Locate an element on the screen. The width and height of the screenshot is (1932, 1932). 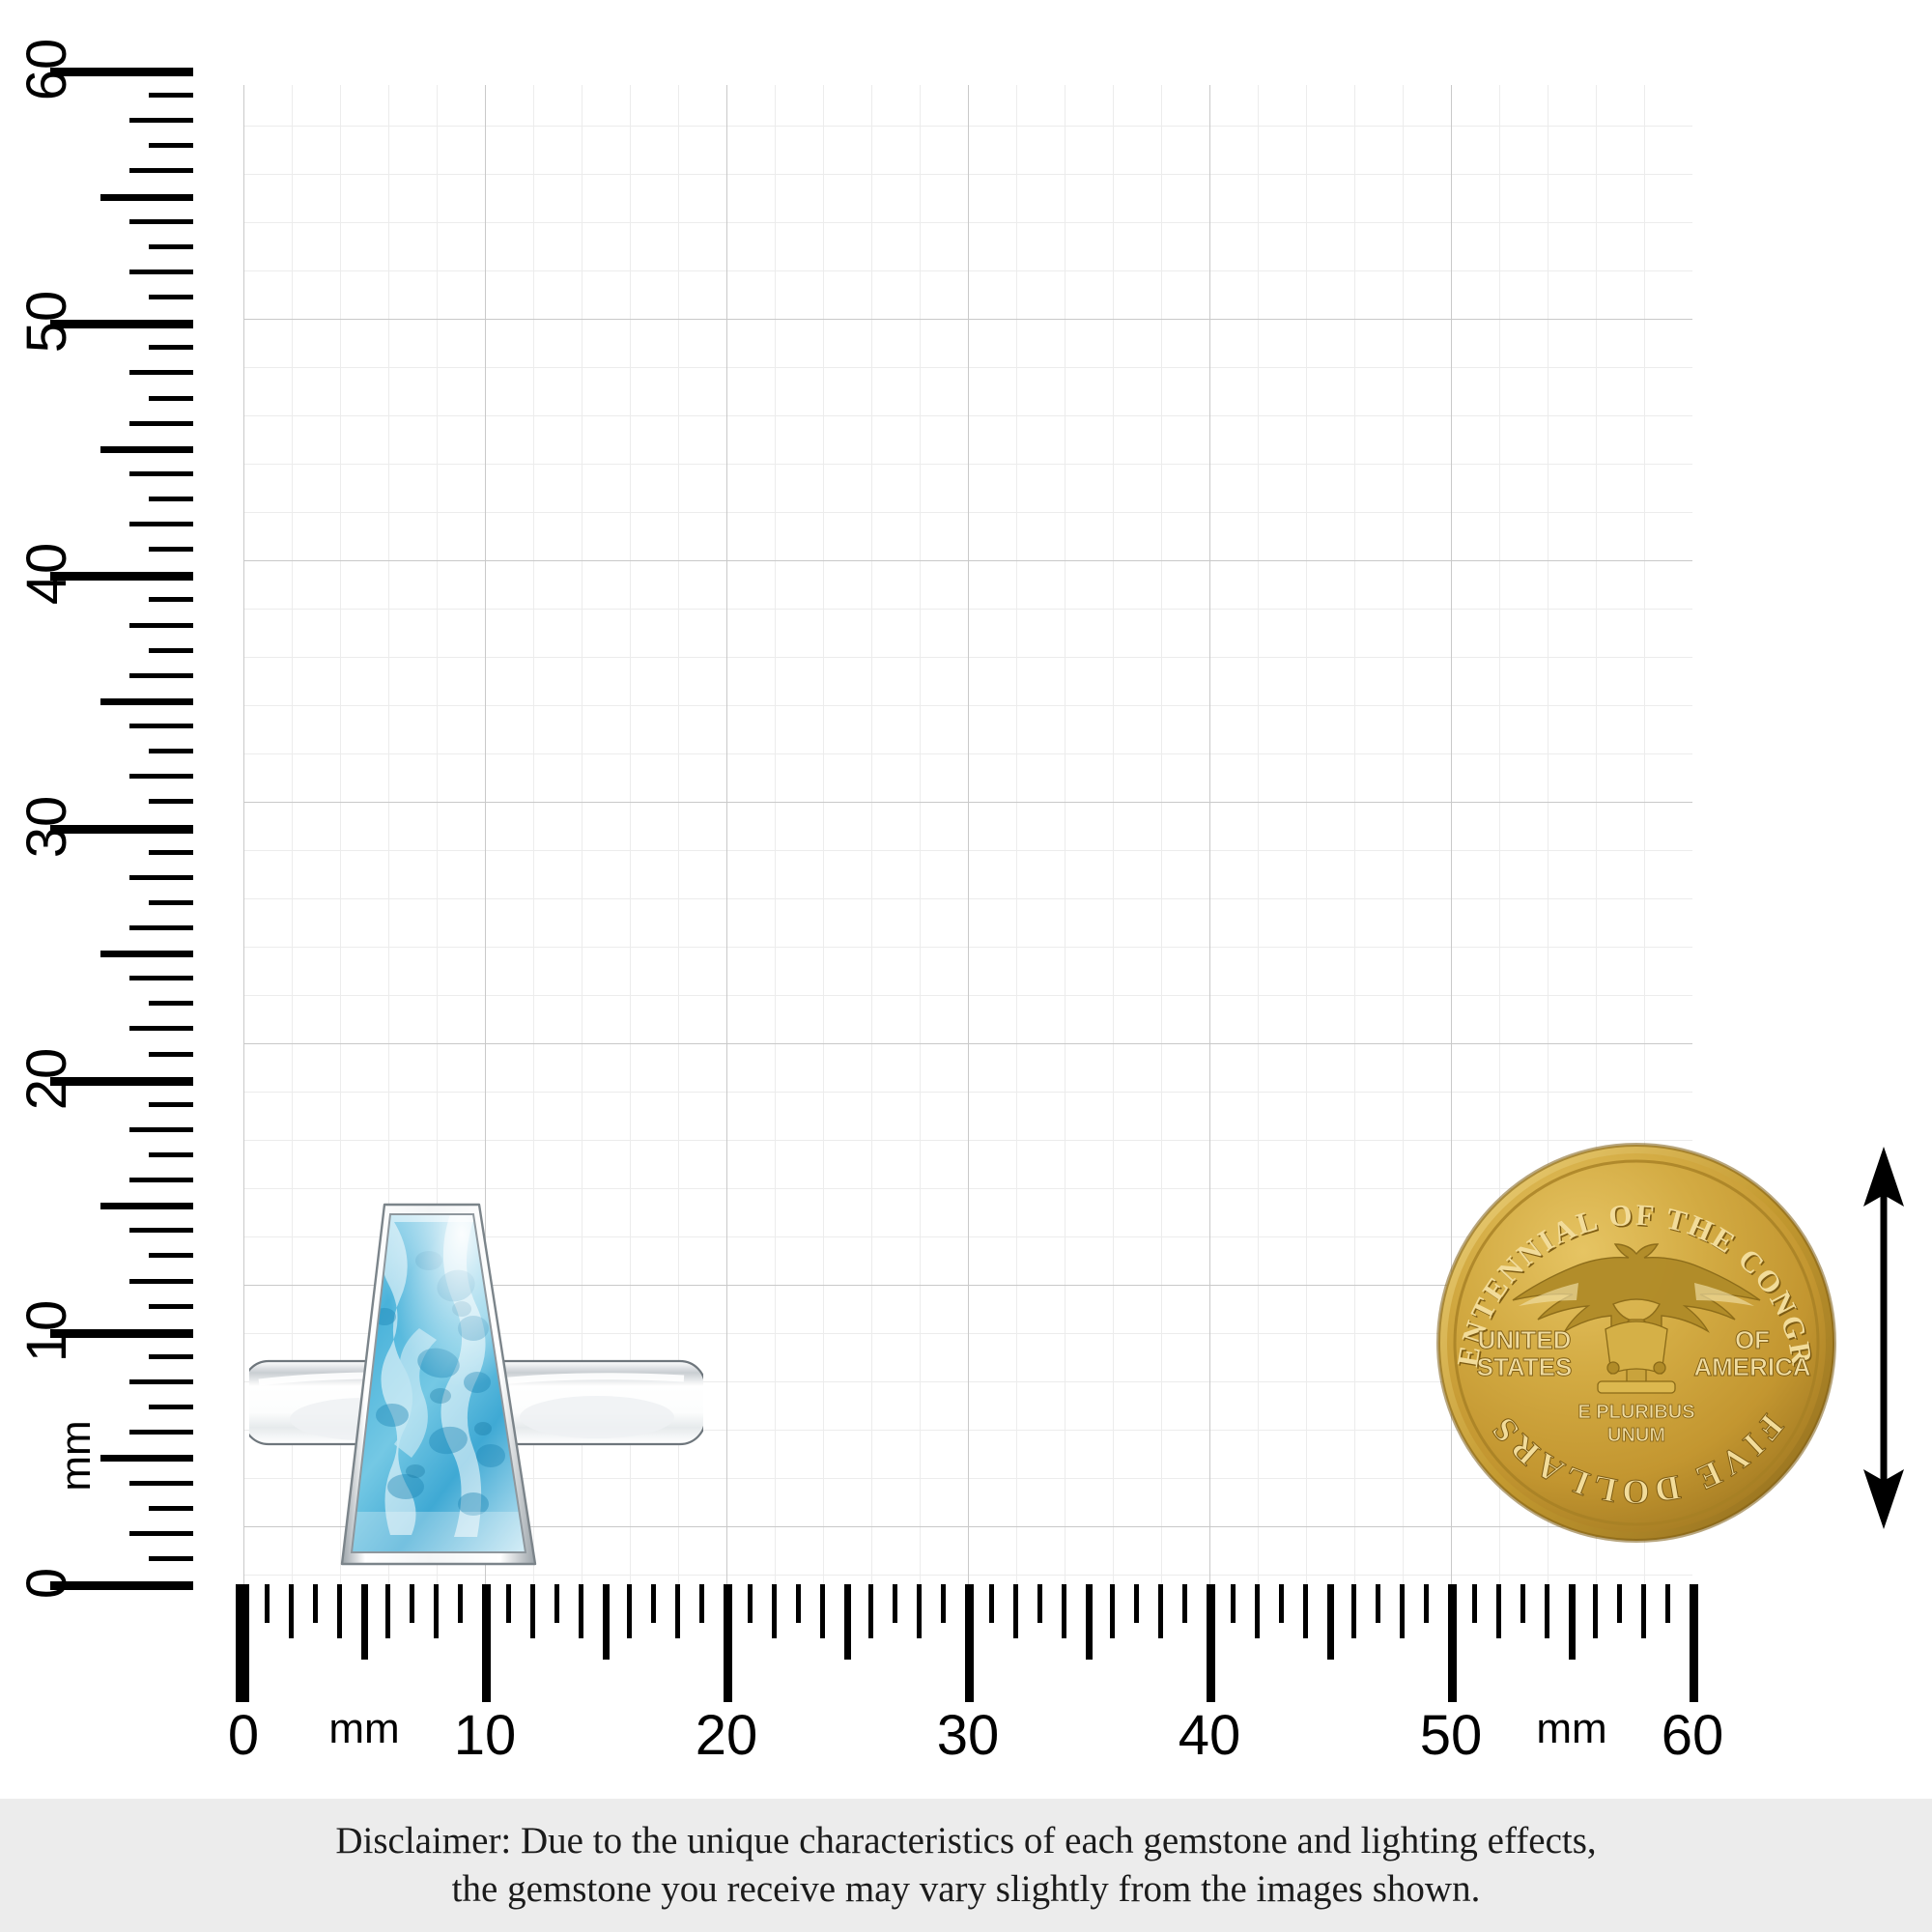
coin-motto-line1: E PLURIBUS is located at coordinates (1635, 1412).